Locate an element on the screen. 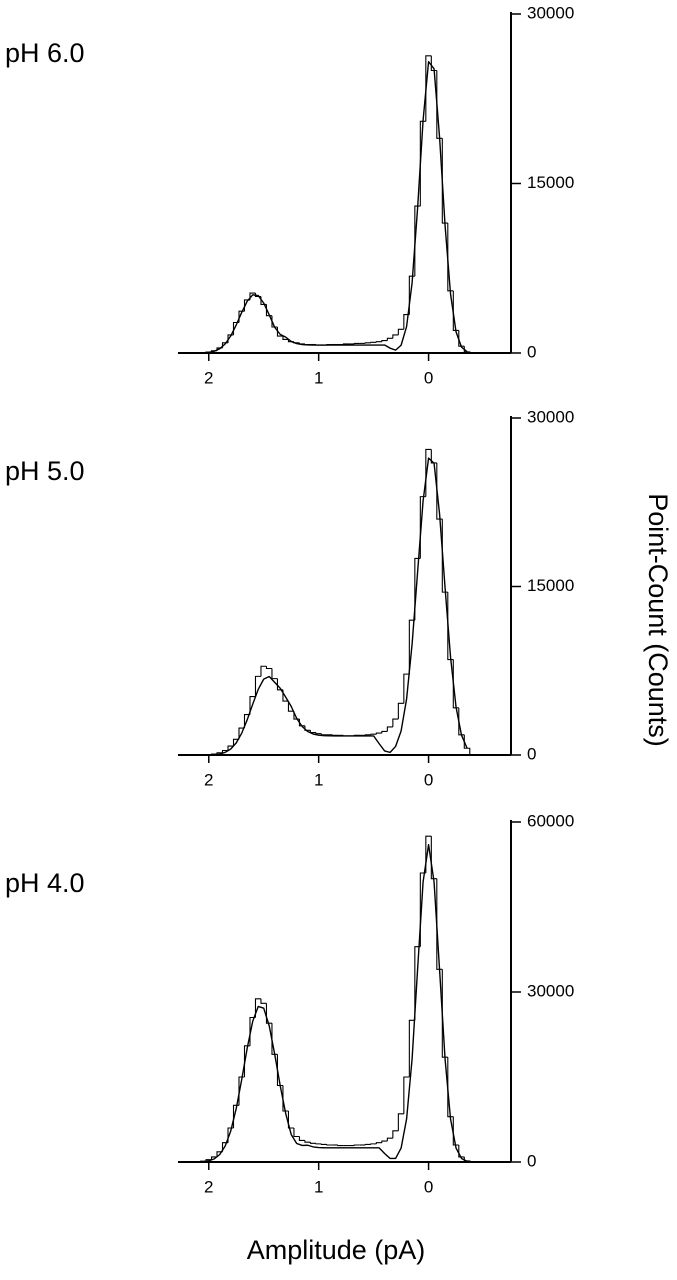 The width and height of the screenshot is (677, 1280). y-tick-label: 60000 is located at coordinates (550, 820).